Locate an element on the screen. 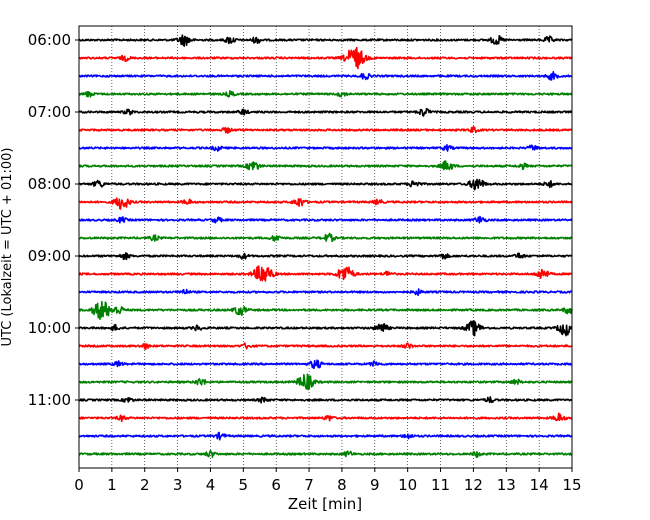 Image resolution: width=650 pixels, height=520 pixels. x-tick-label: 7 is located at coordinates (309, 485).